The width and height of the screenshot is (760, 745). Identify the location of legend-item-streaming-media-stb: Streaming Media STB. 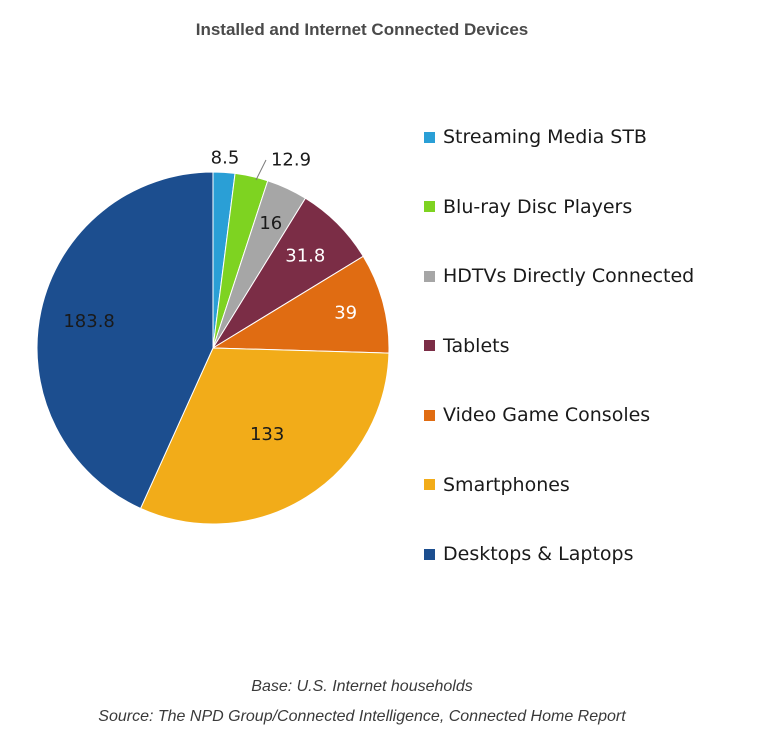
(535, 137).